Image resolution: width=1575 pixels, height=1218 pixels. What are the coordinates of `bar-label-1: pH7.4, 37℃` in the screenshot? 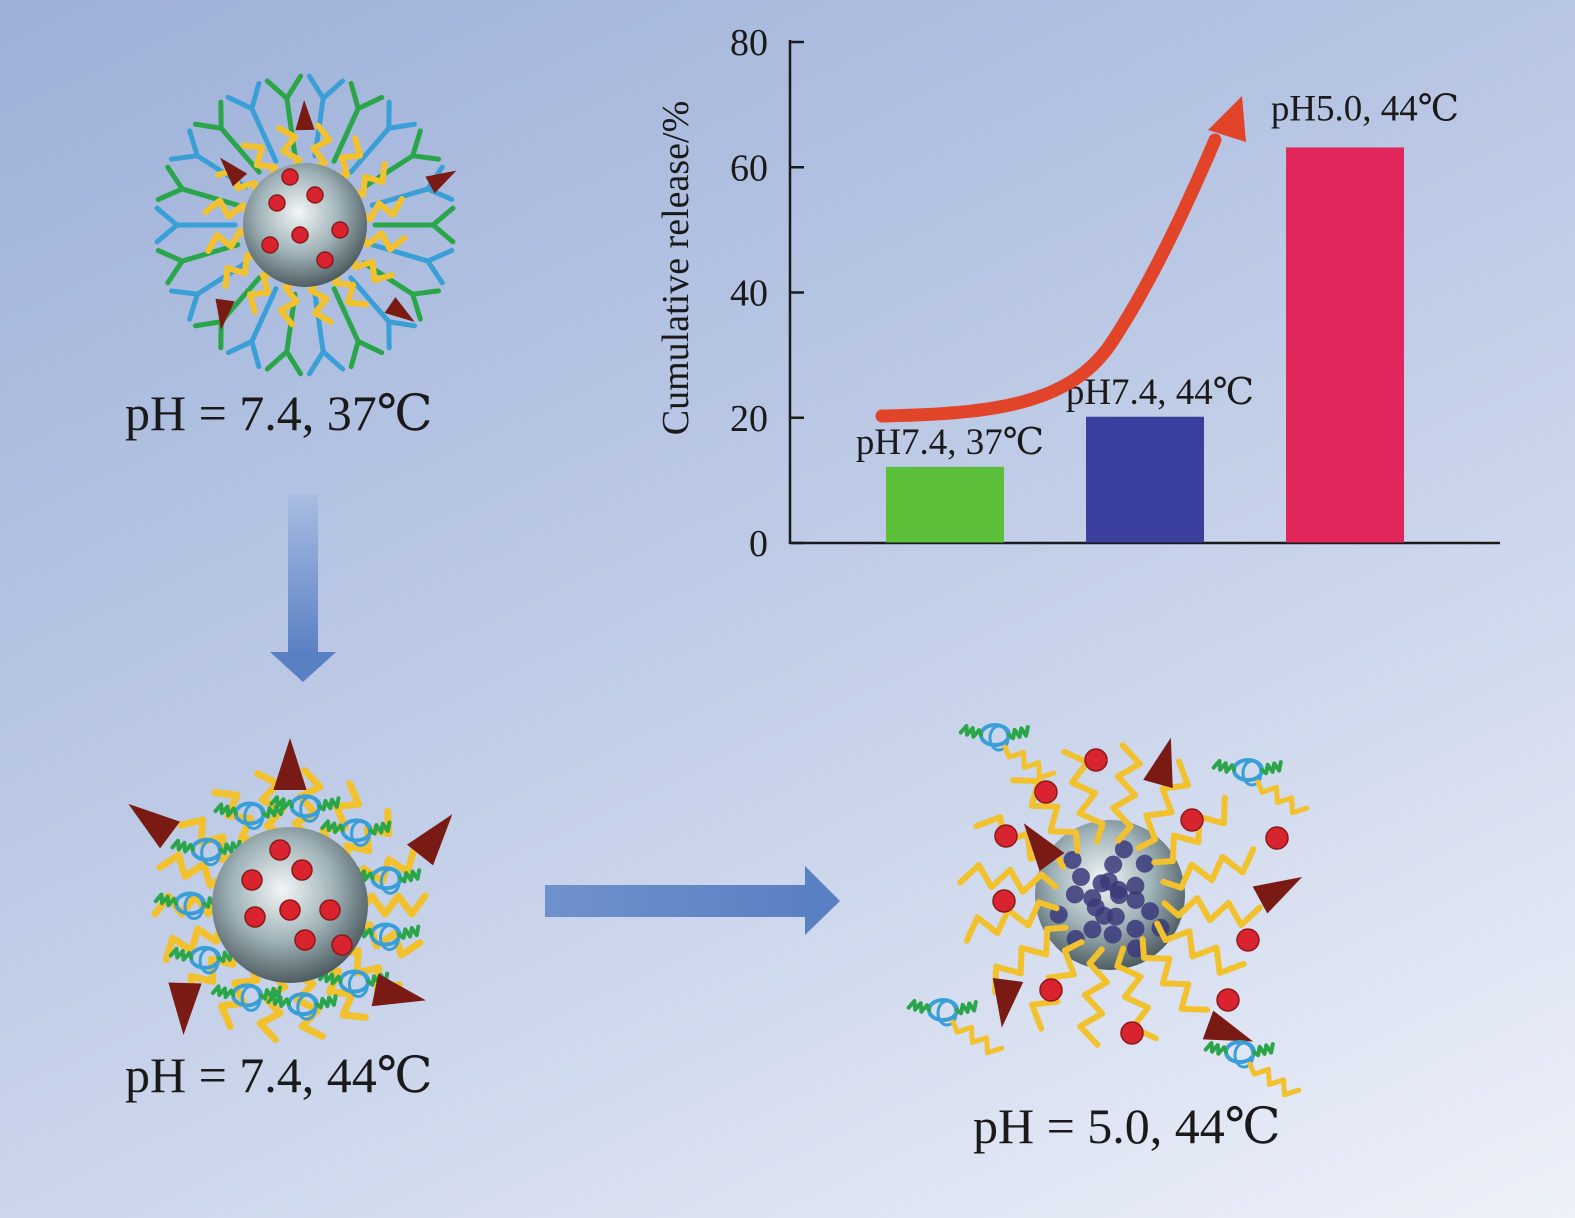 It's located at (950, 442).